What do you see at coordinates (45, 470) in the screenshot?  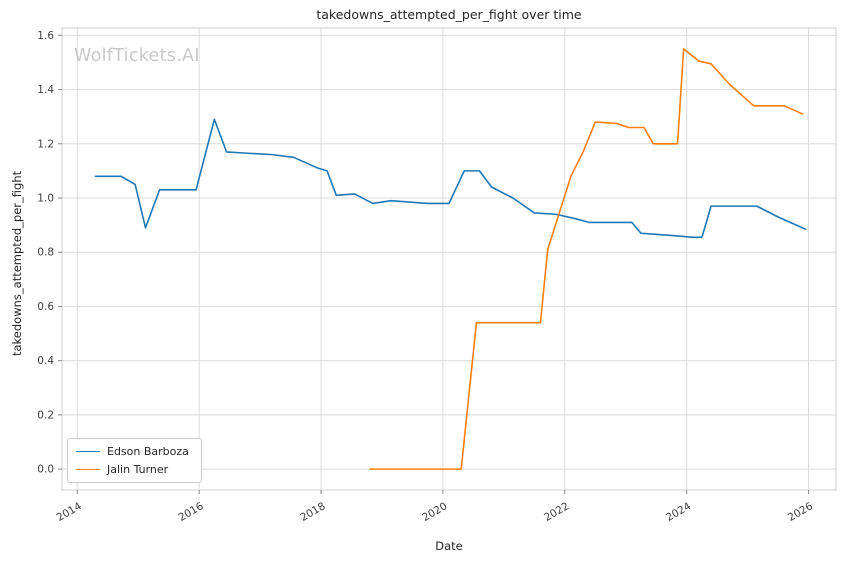 I see `svg-text: 0.0` at bounding box center [45, 470].